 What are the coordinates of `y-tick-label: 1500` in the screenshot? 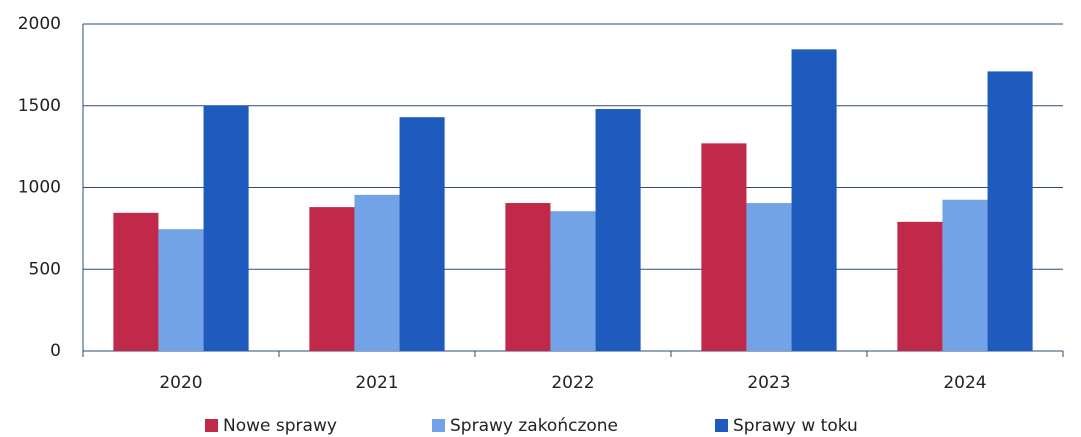 It's located at (39, 106).